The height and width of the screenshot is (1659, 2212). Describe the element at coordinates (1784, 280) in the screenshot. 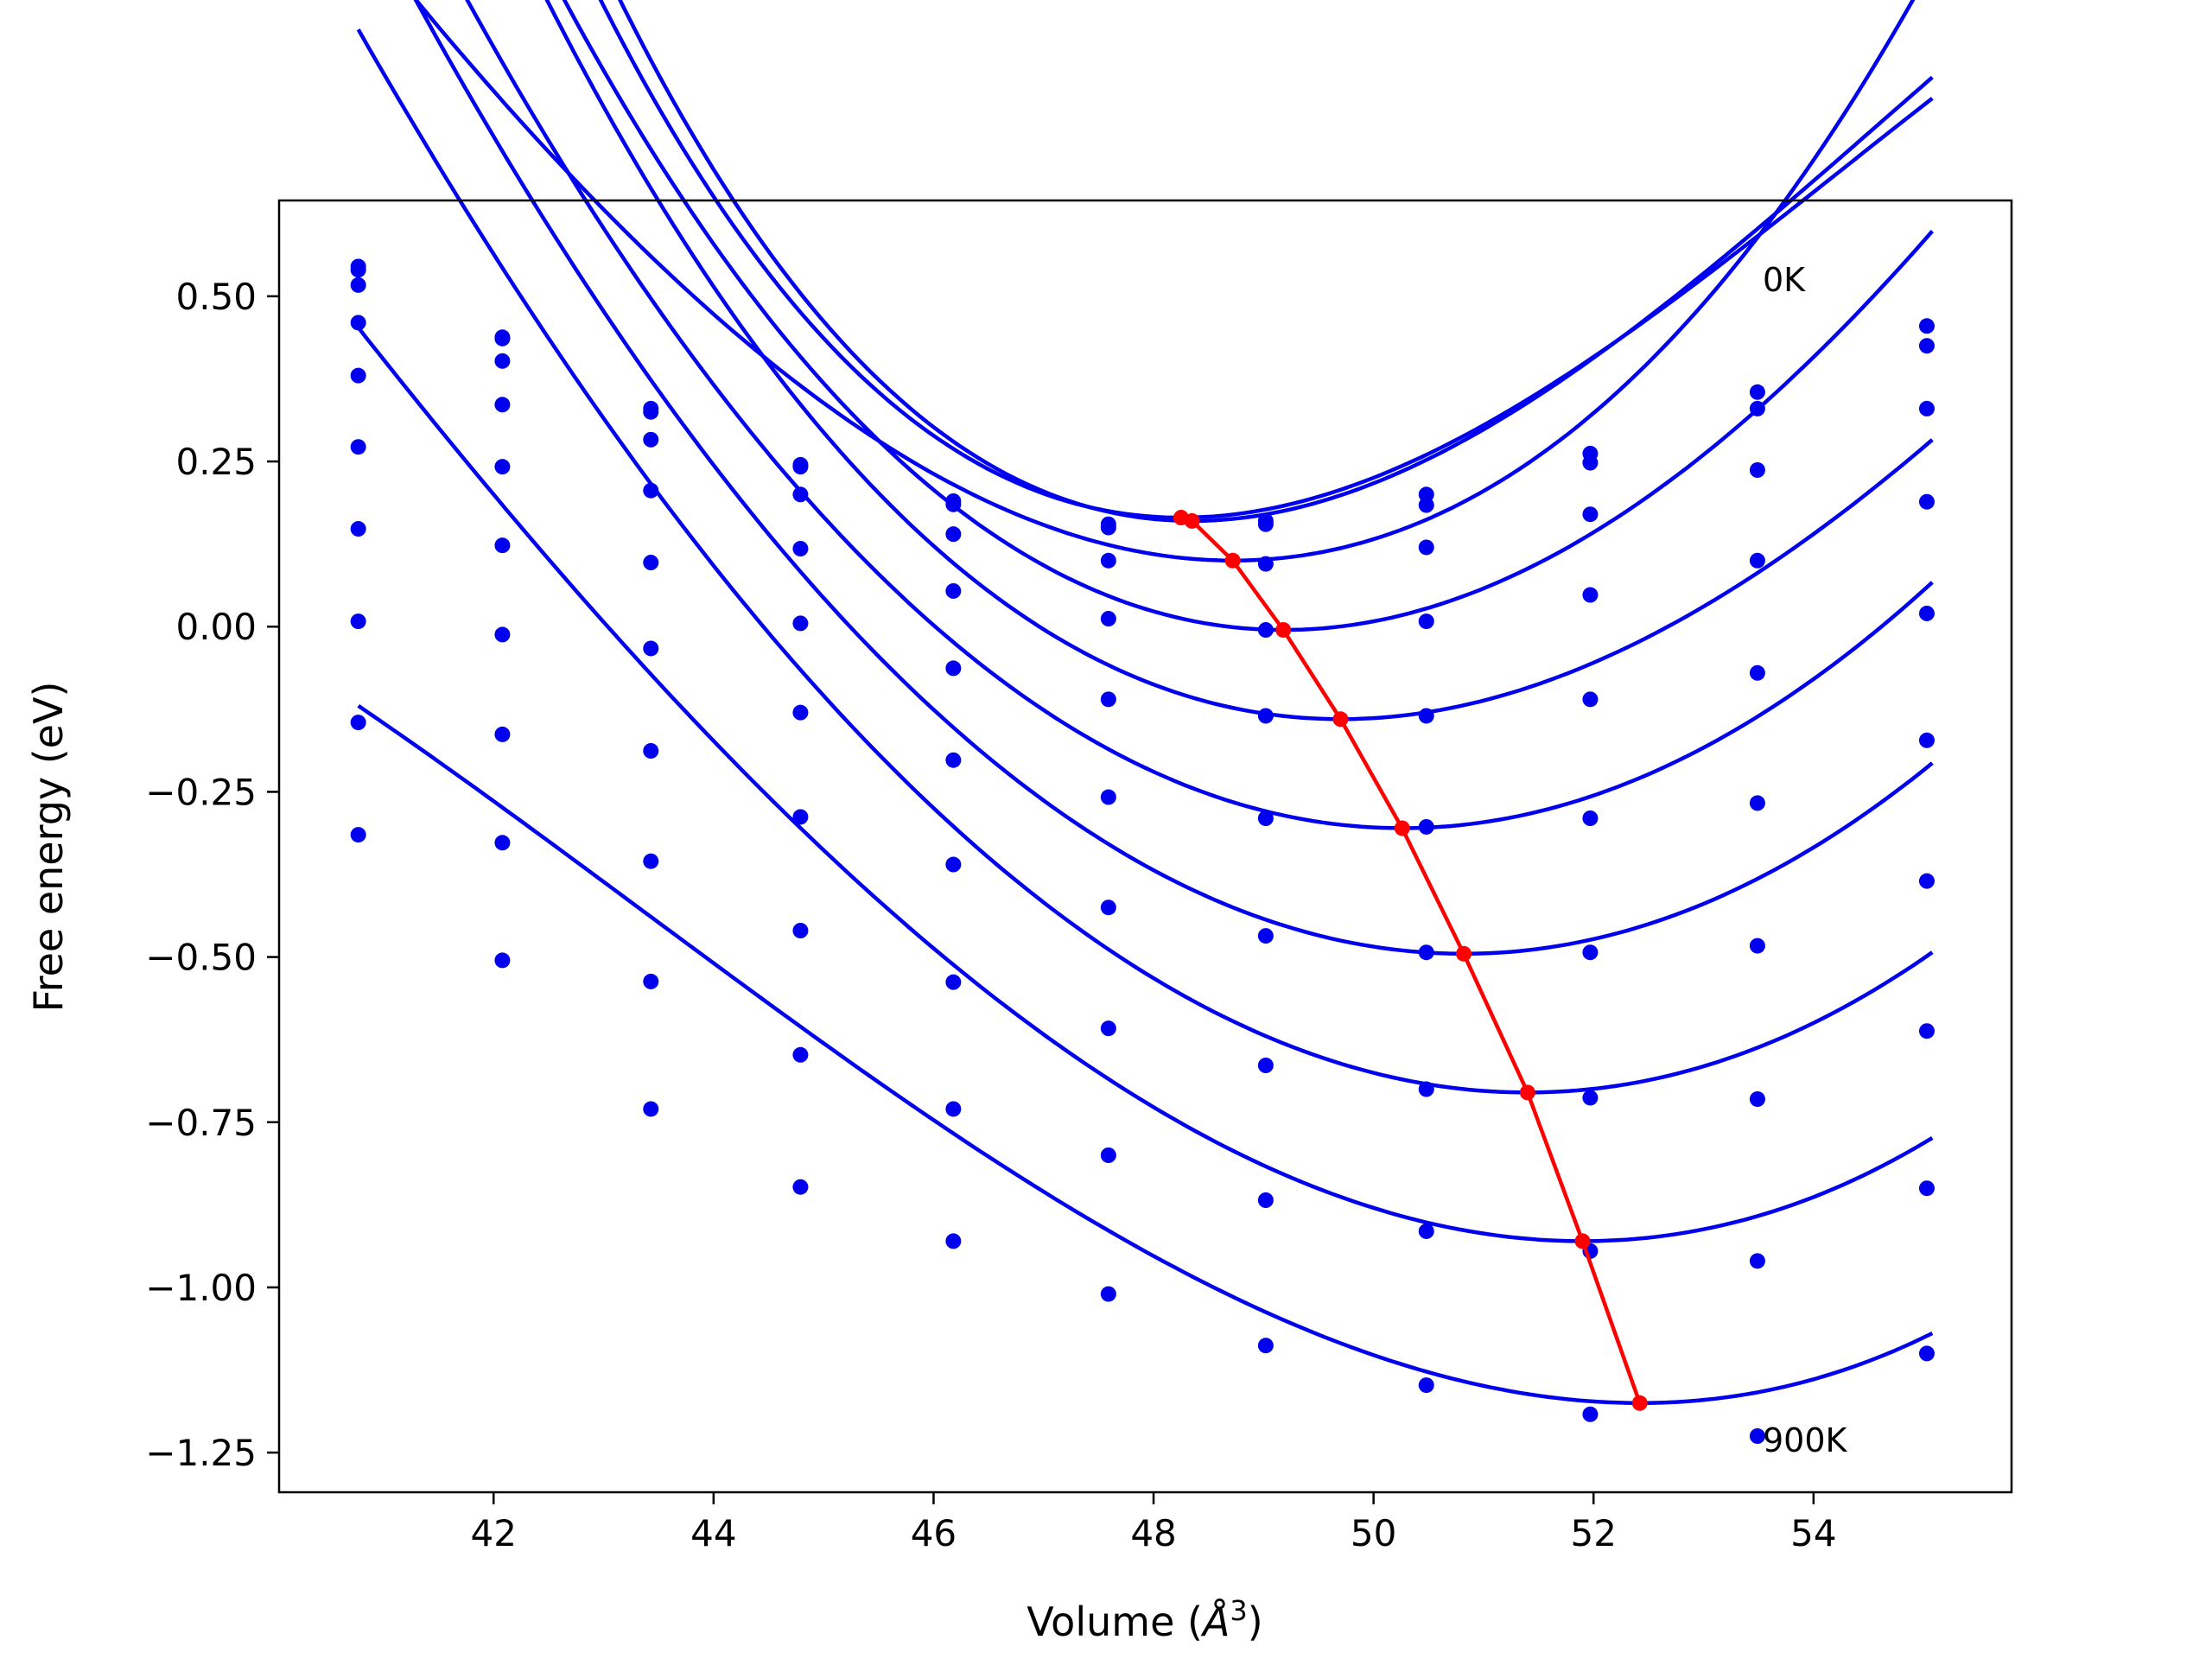

I see `annotation-0k: 0K` at that location.